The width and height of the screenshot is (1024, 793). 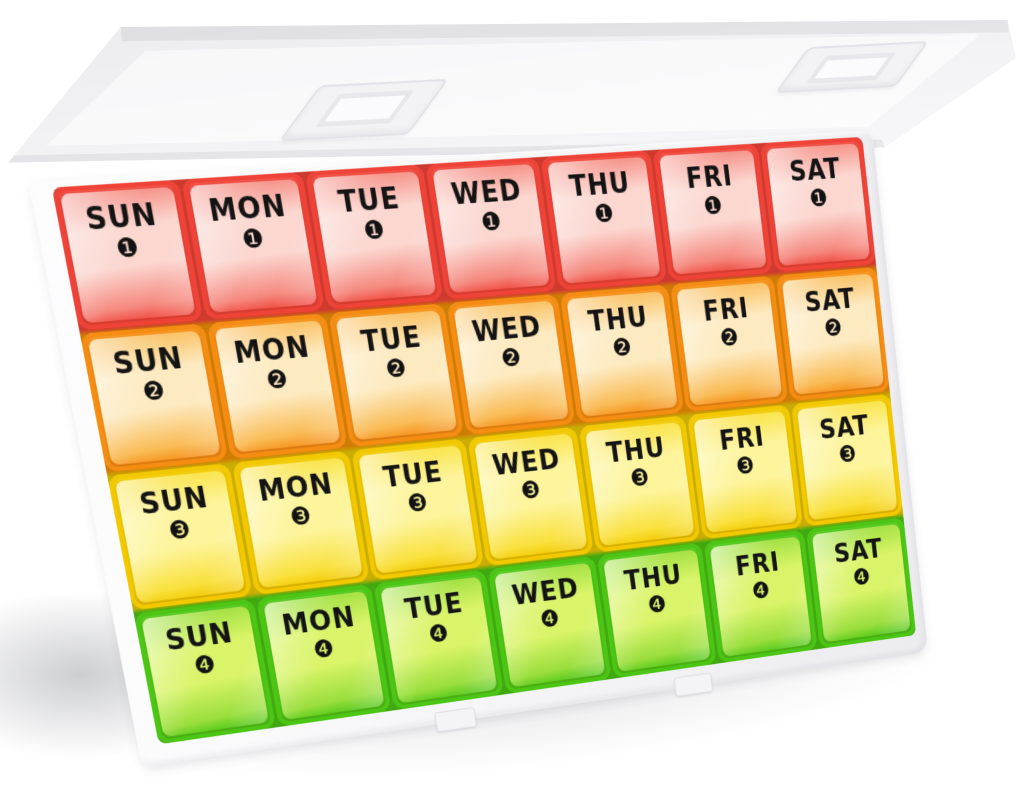 I want to click on compartment-print: SUN ❹, so click(x=205, y=672).